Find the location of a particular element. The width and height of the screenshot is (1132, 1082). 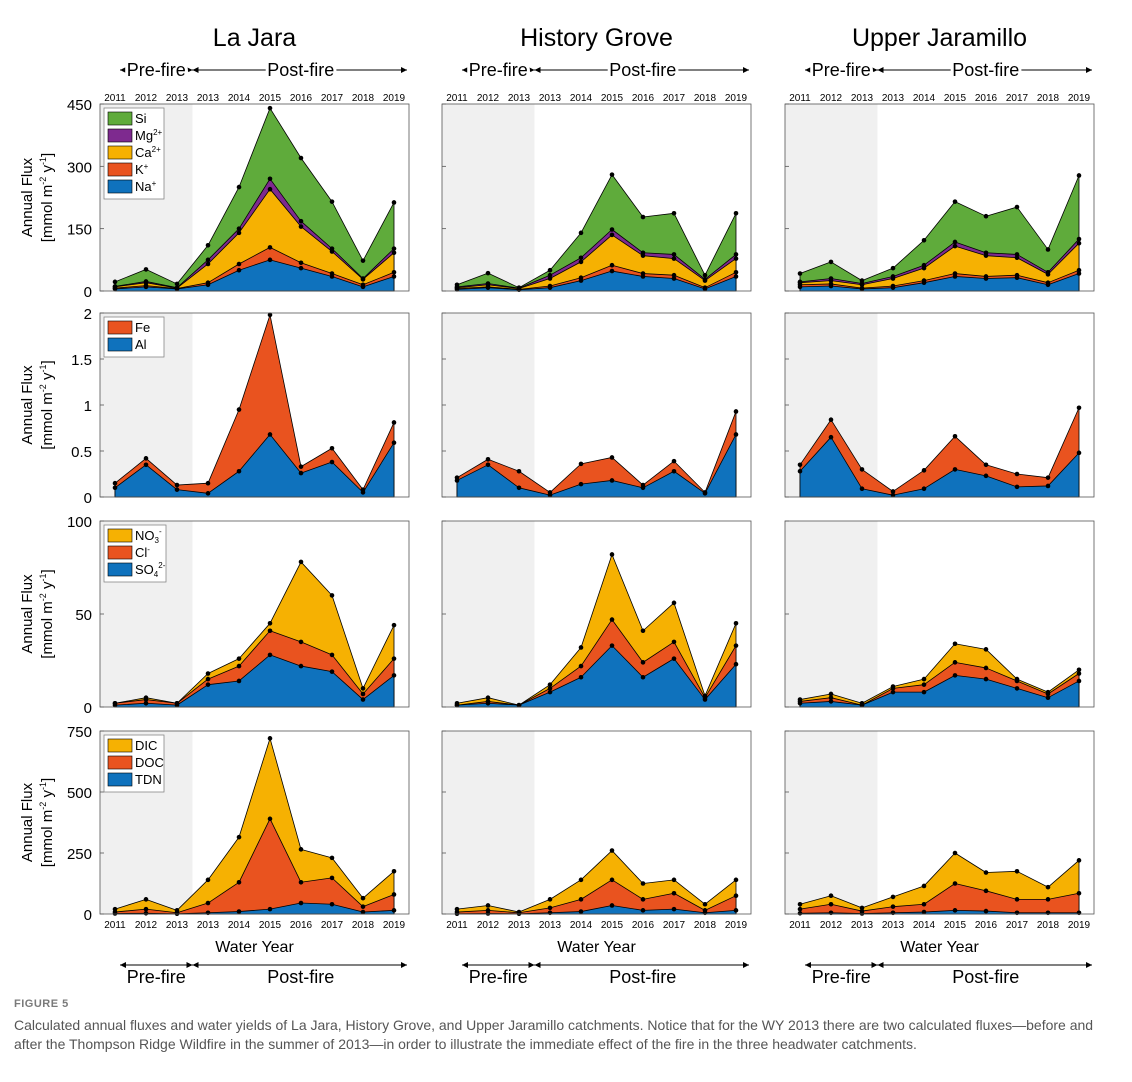

y-tick-label: 150 is located at coordinates (79, 230).